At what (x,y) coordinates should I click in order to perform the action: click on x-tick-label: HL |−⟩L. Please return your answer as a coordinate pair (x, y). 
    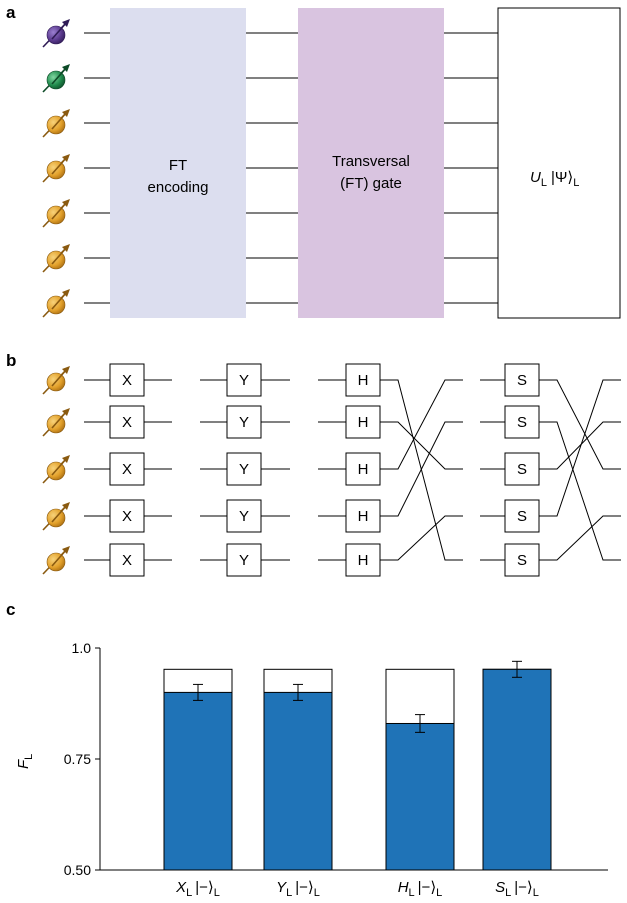
    Looking at the image, I should click on (420, 889).